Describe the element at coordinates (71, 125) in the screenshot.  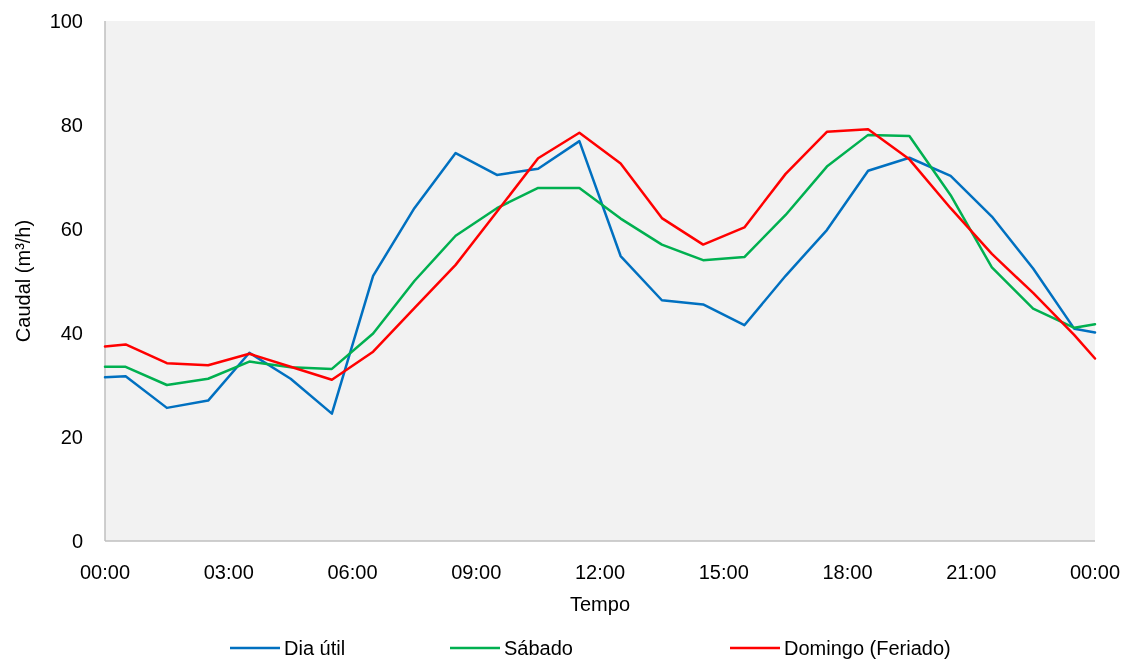
I see `y-tick-label: 80` at that location.